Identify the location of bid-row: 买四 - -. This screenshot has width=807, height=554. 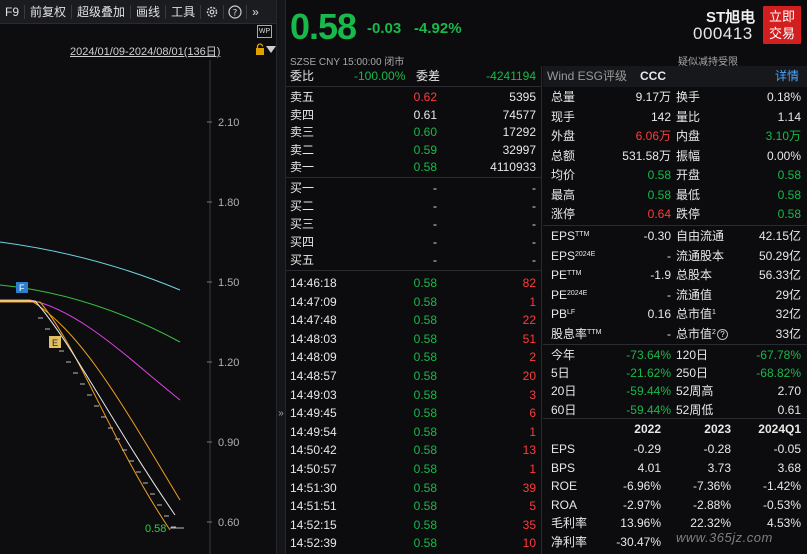
(414, 242).